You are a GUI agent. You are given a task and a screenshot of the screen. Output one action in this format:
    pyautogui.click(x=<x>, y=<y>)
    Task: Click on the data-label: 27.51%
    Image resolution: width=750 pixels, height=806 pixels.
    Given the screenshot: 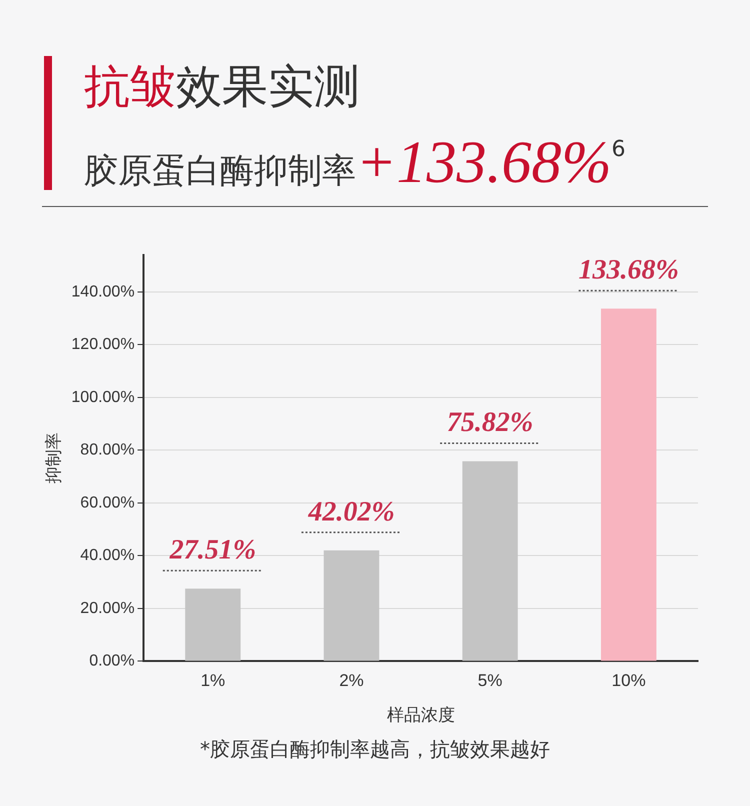 What is the action you would take?
    pyautogui.click(x=212, y=550)
    